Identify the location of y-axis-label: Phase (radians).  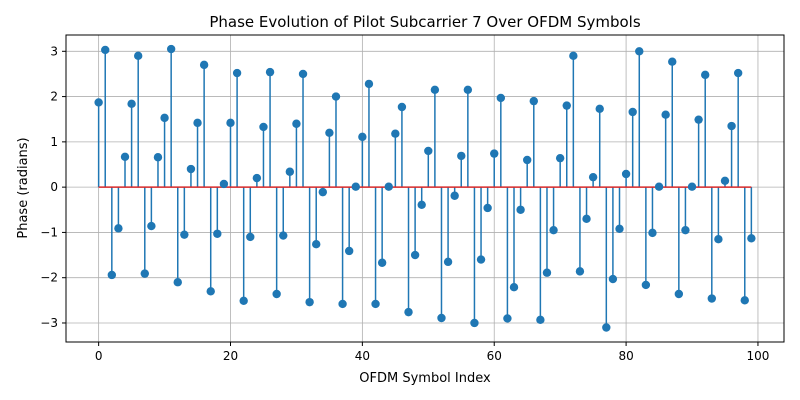
(23, 187).